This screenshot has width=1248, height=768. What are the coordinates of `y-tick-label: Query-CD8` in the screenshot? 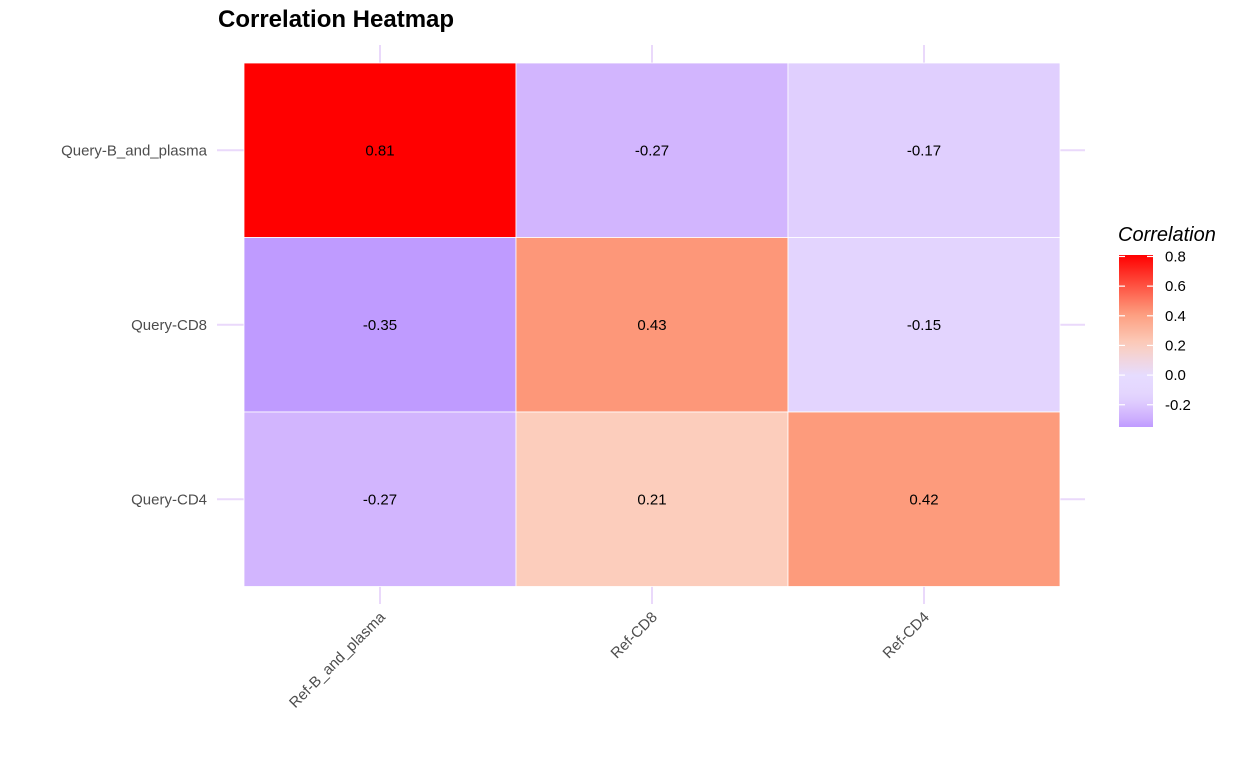 It's located at (169, 325).